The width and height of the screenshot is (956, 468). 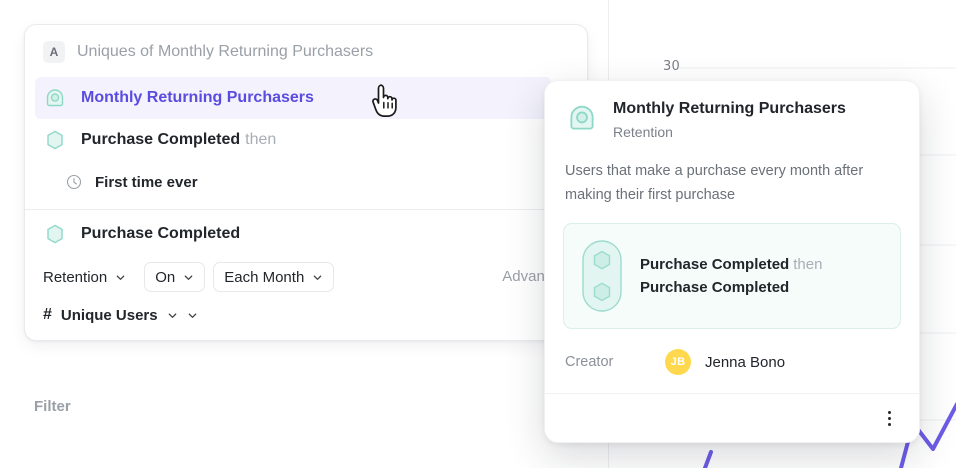 What do you see at coordinates (47, 314) in the screenshot?
I see `hash-icon: #` at bounding box center [47, 314].